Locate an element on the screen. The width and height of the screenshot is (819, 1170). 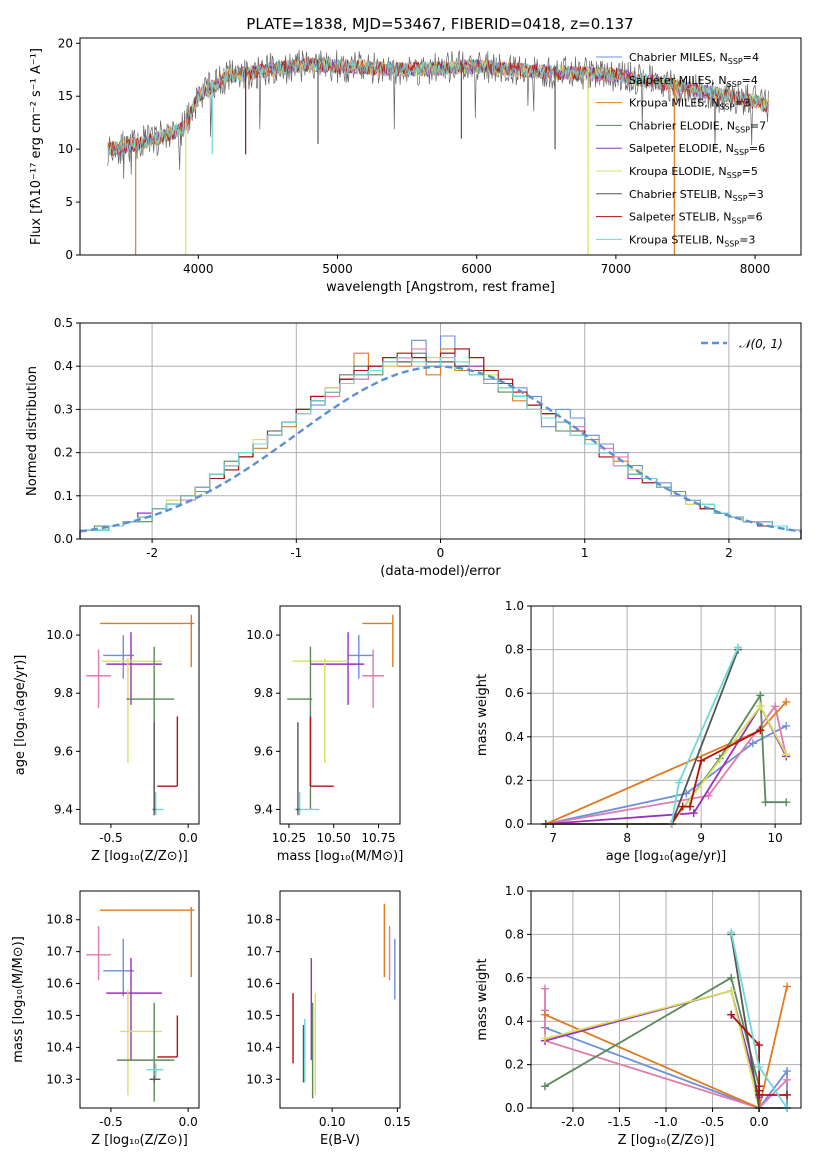
x-tick-label: 4000 is located at coordinates (198, 269).